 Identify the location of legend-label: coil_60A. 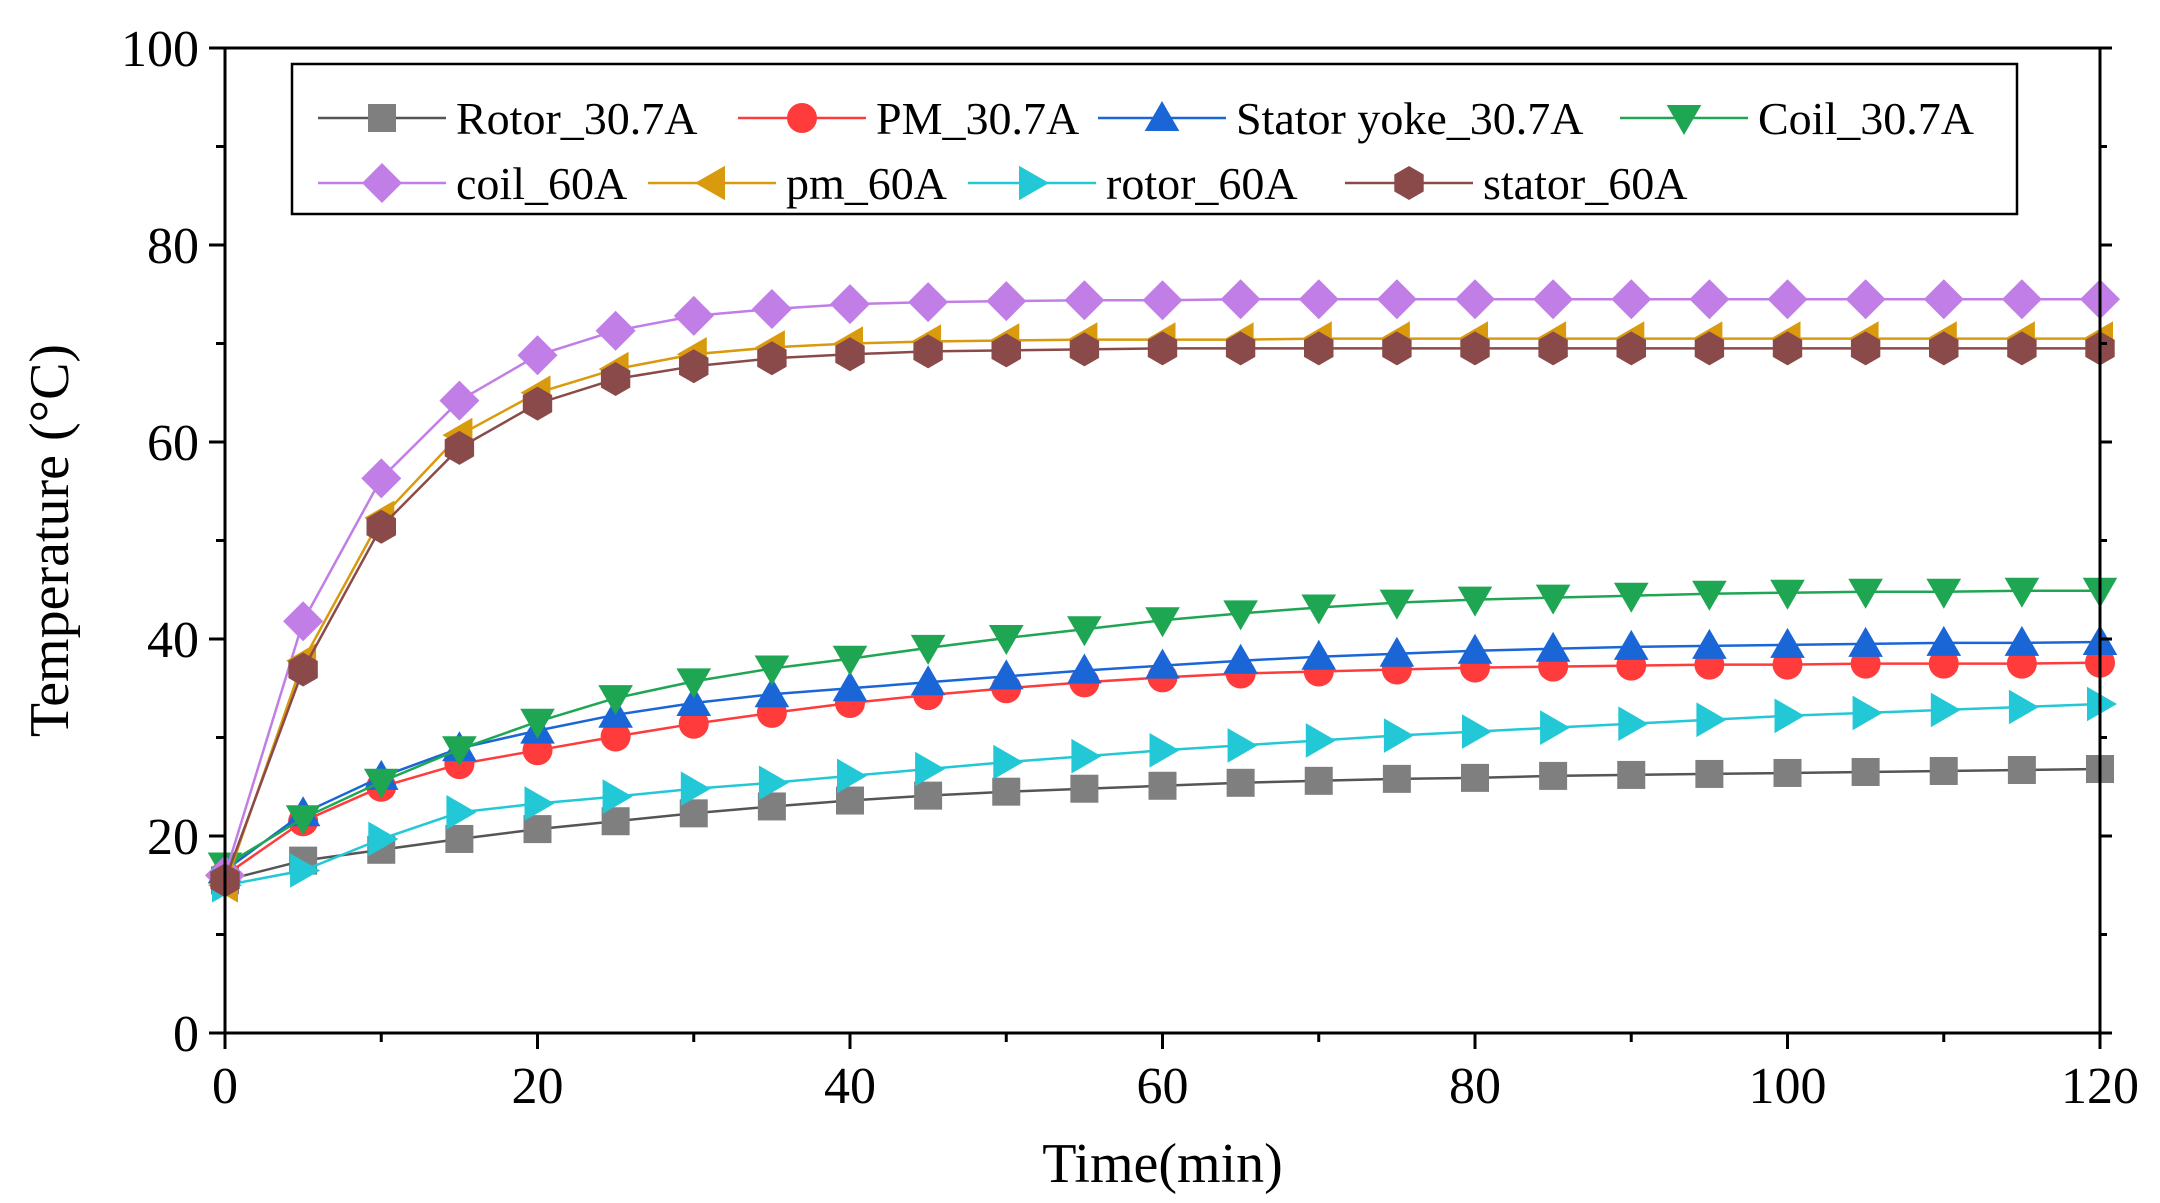
(541, 183).